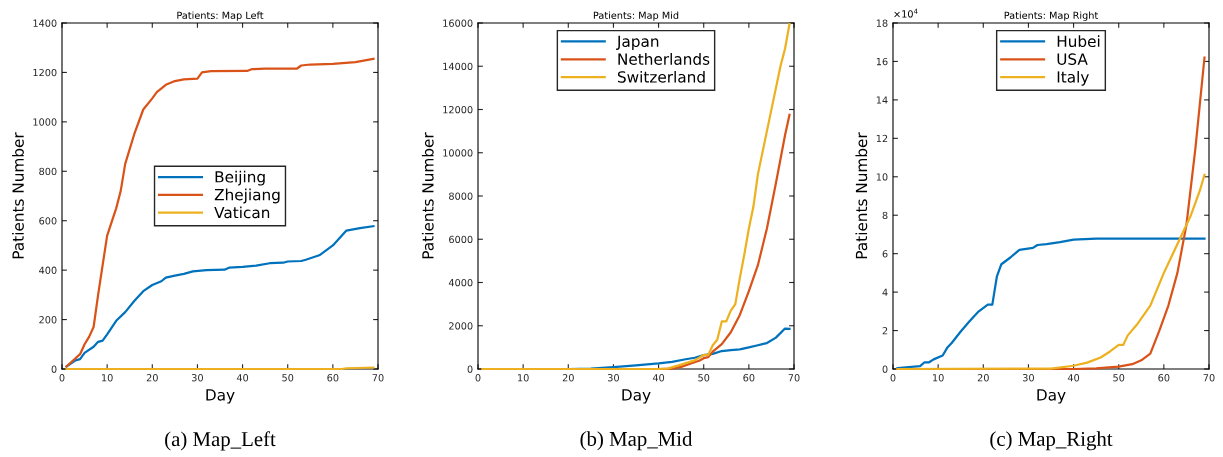 The width and height of the screenshot is (1223, 457). What do you see at coordinates (45, 23) in the screenshot?
I see `y-tick-label: 1400` at bounding box center [45, 23].